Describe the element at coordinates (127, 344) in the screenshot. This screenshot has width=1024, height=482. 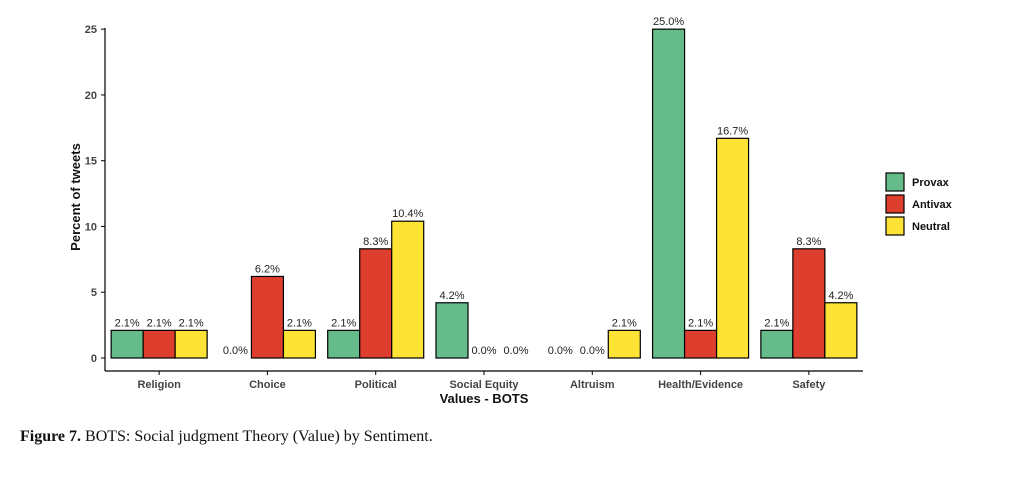
I see `bar-provax-religion` at that location.